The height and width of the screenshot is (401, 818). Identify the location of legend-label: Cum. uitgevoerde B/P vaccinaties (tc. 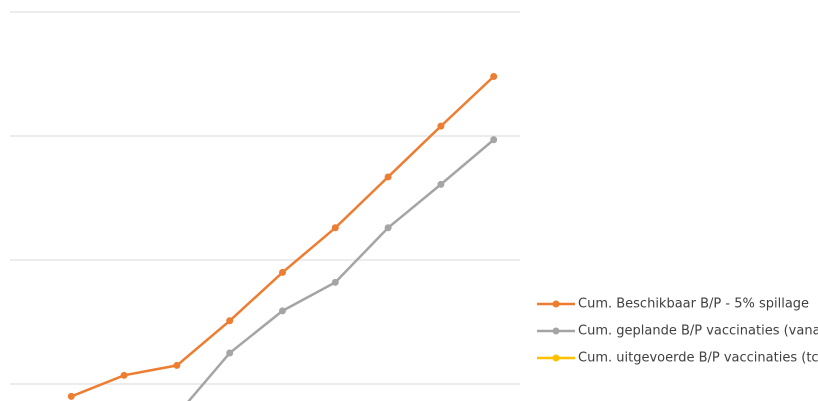
(698, 358).